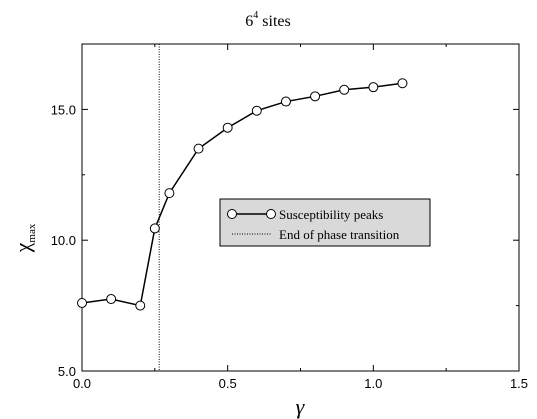 The image size is (537, 419). I want to click on svg-text: χmax, so click(24, 238).